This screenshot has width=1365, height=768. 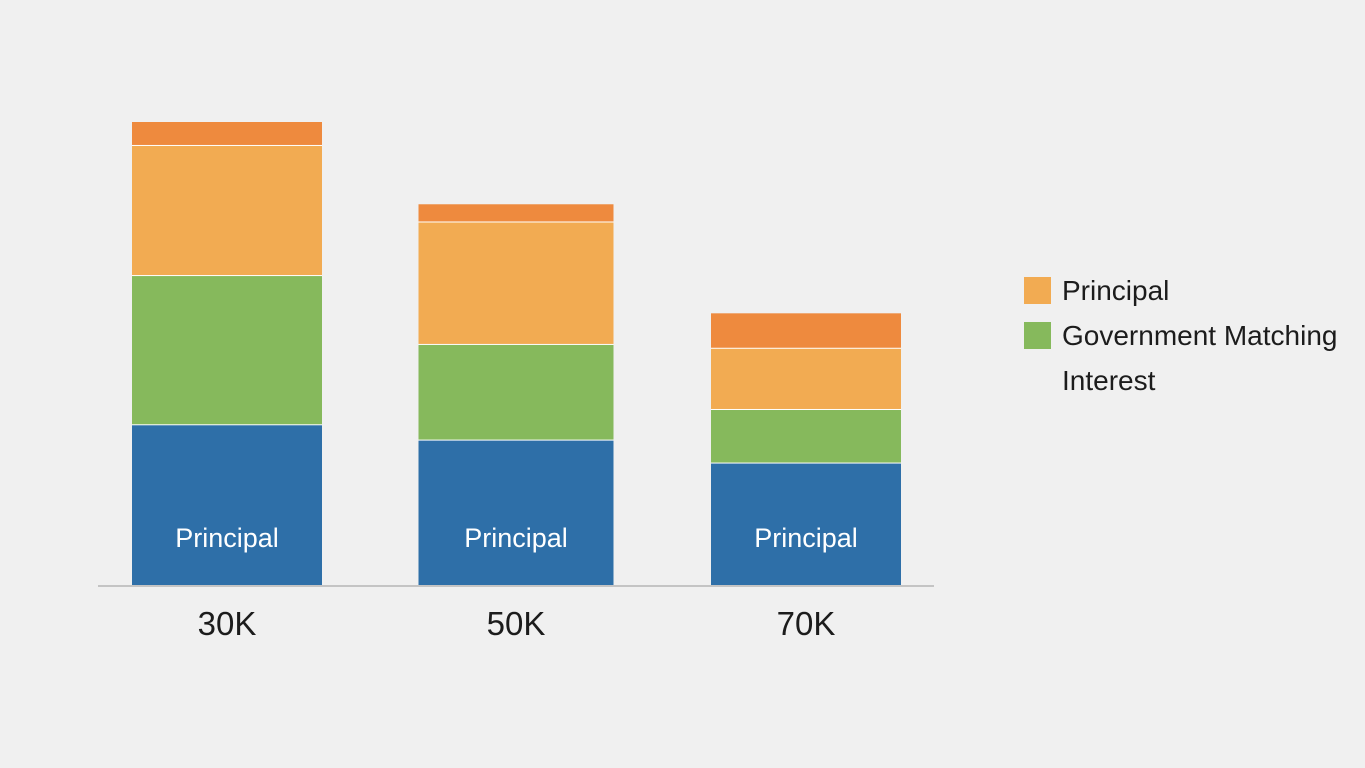 What do you see at coordinates (1200, 335) in the screenshot?
I see `legend-label: Government Matching` at bounding box center [1200, 335].